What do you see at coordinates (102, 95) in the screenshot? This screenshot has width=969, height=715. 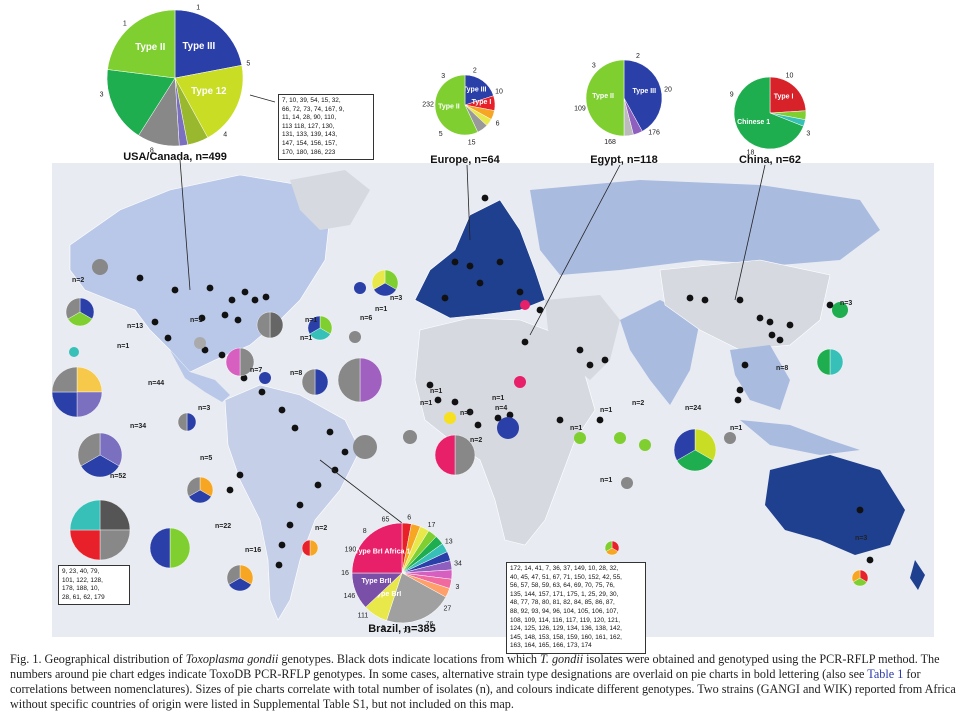 I see `pie-usa-canada-edge-number: 3` at bounding box center [102, 95].